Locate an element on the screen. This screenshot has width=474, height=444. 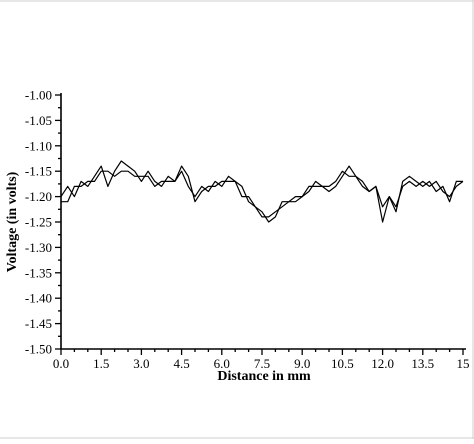
y-tick-label: -1.30 is located at coordinates (38, 247).